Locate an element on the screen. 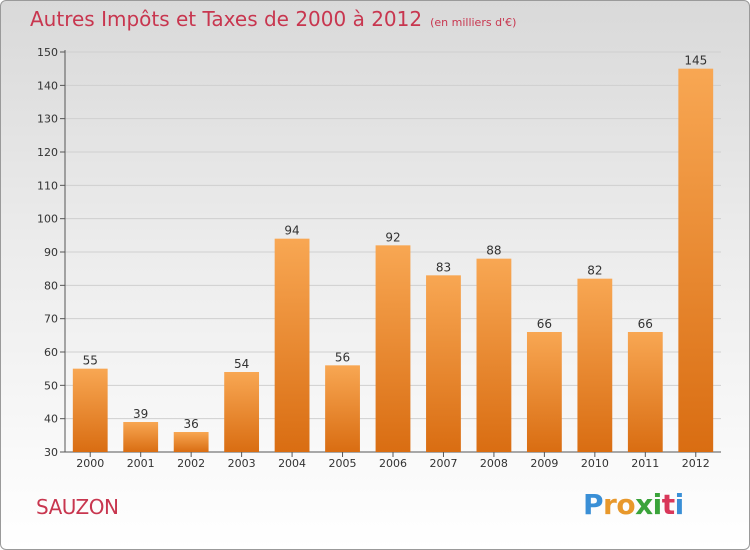 This screenshot has width=750, height=550. data-label: 54 is located at coordinates (241, 364).